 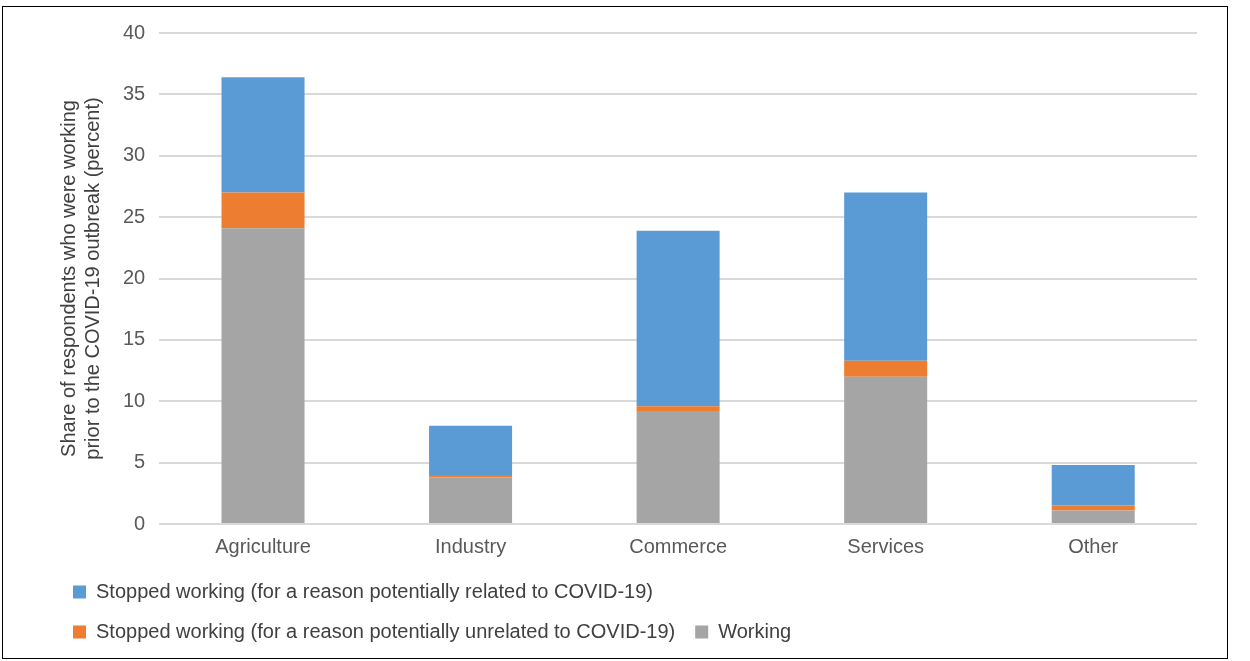 I want to click on y-tick-label: 15, so click(x=134, y=338).